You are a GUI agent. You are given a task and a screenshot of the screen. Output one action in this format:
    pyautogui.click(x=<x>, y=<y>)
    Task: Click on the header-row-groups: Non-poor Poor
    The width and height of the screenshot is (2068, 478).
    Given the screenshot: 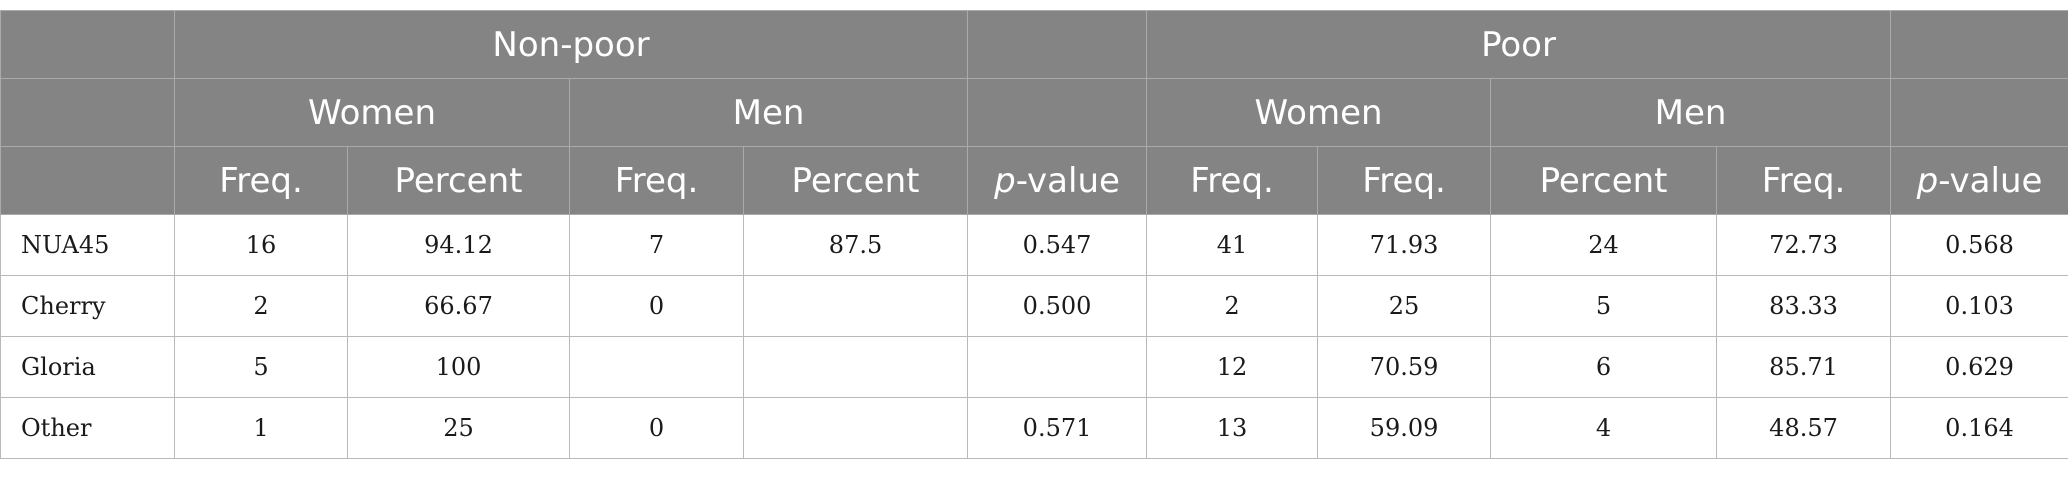 What is the action you would take?
    pyautogui.click(x=1034, y=44)
    